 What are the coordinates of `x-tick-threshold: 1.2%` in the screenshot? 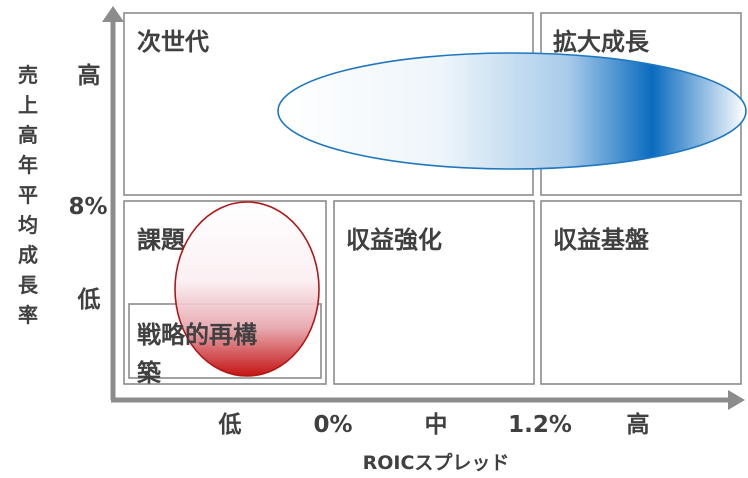 It's located at (540, 425).